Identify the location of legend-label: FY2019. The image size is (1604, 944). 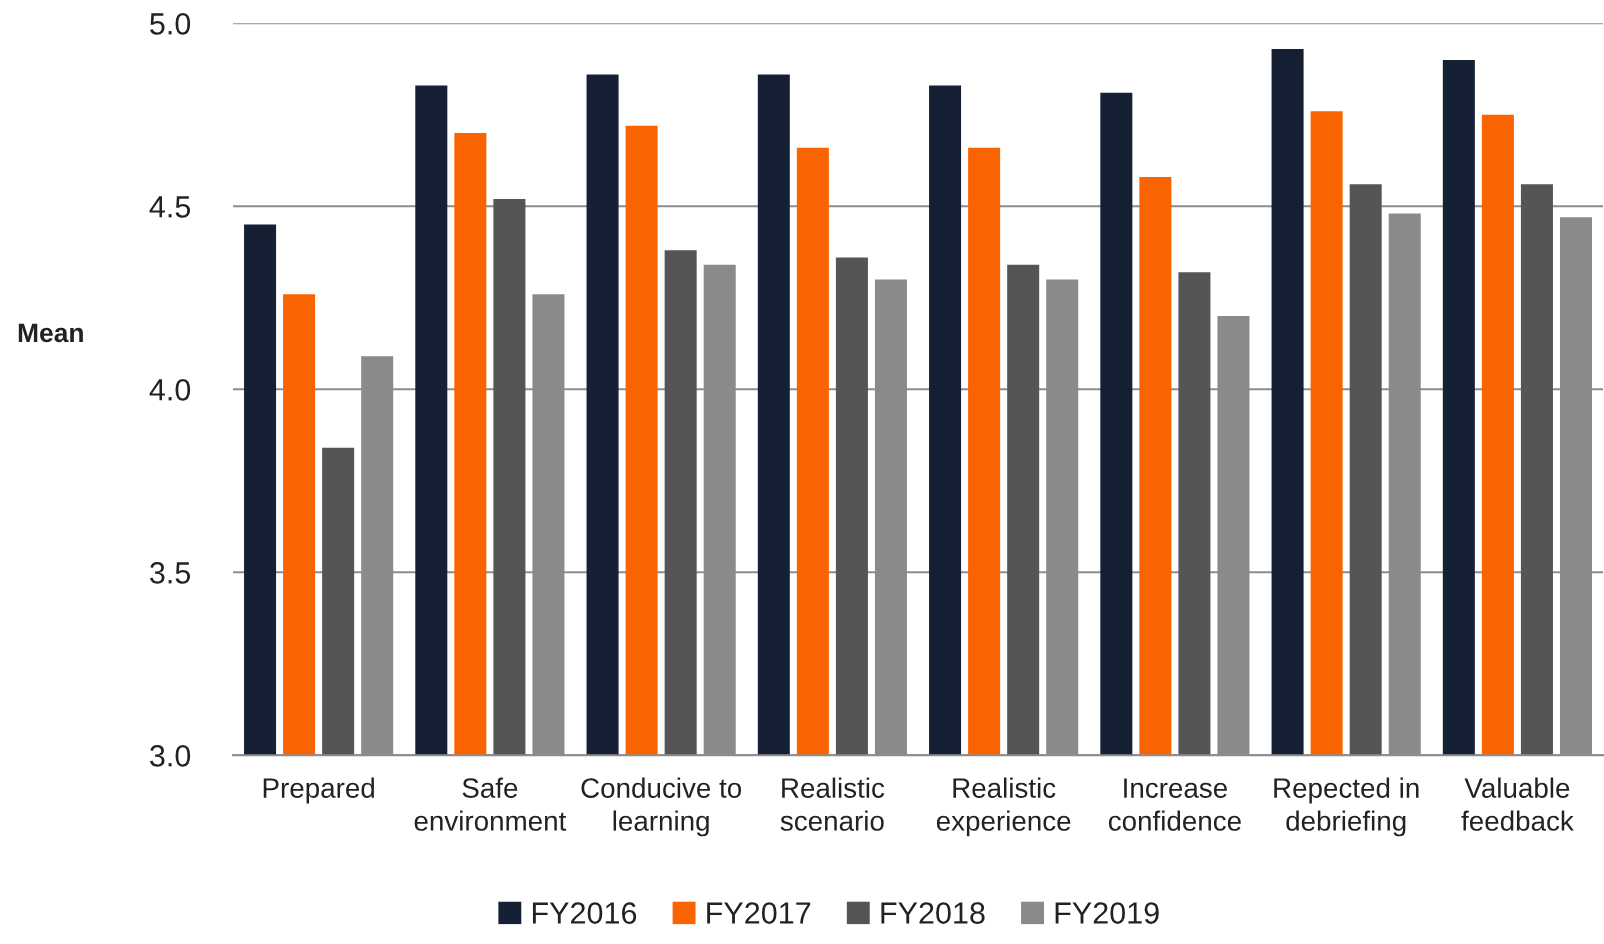
(1107, 913).